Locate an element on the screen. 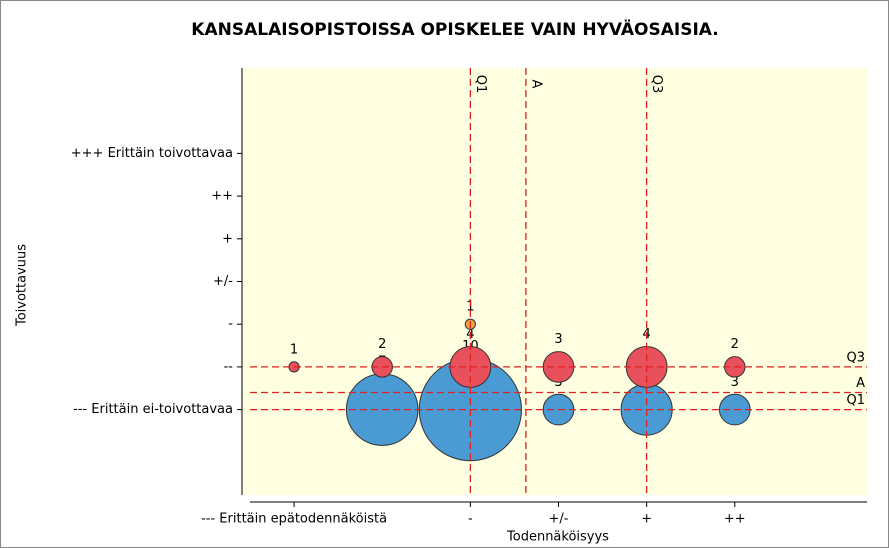 This screenshot has height=548, width=889. y-tick-label: +/- is located at coordinates (223, 281).